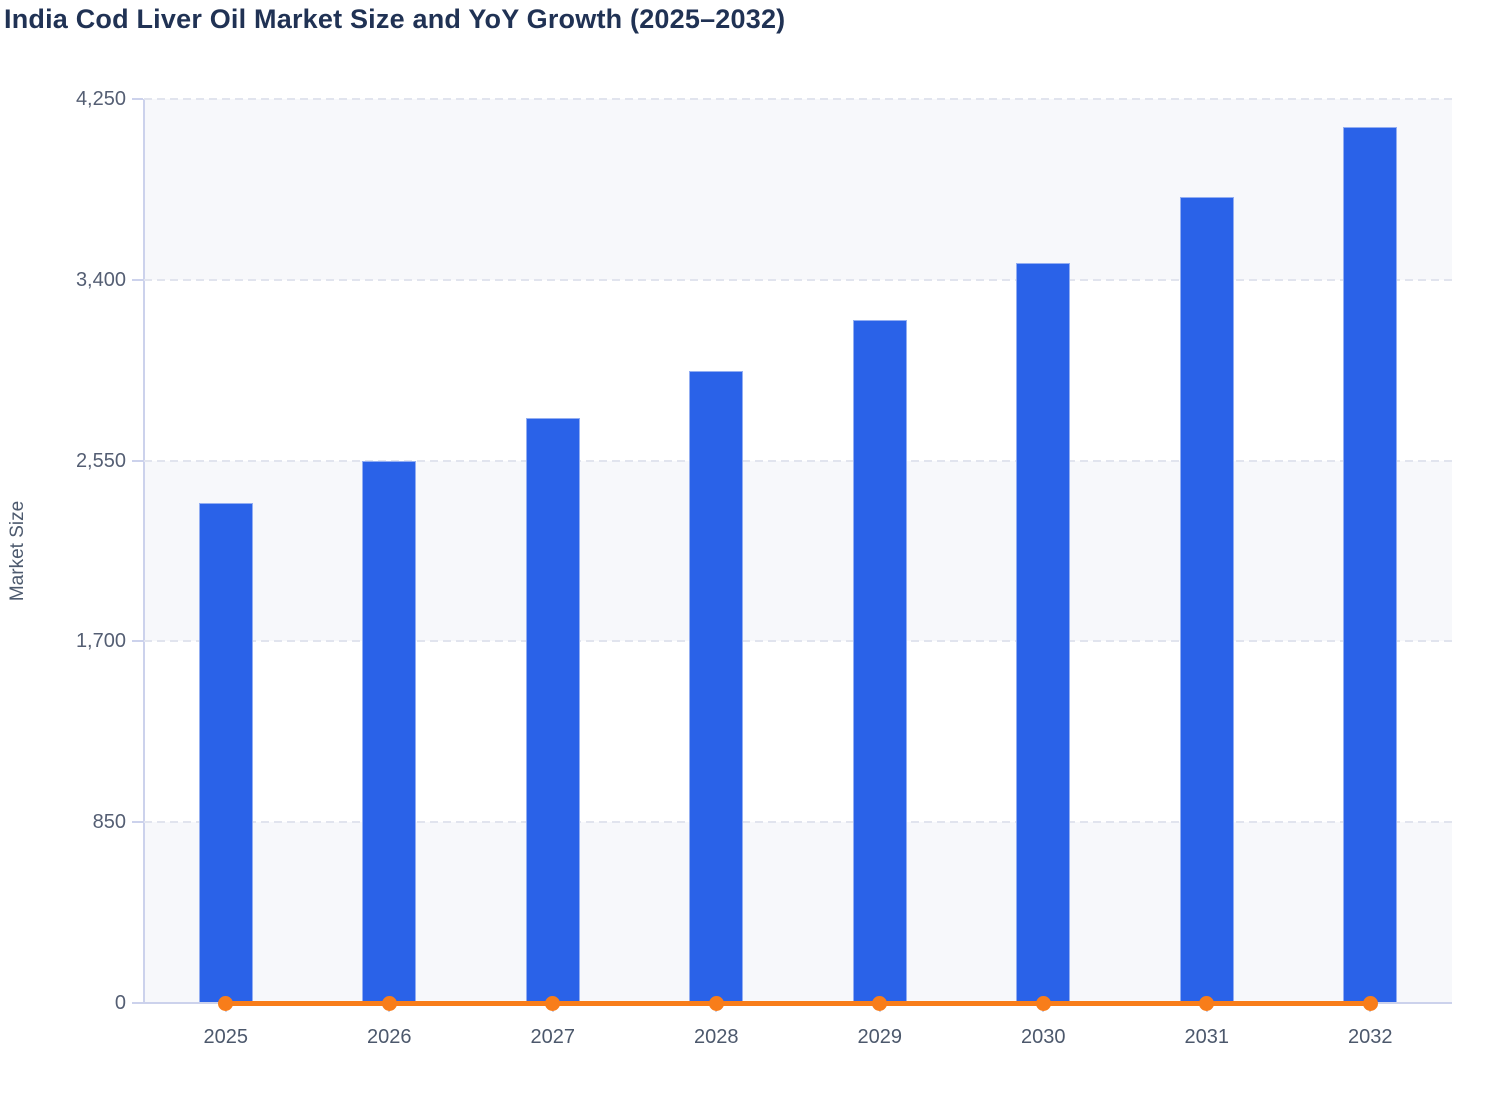 This screenshot has height=1120, width=1508. What do you see at coordinates (100, 641) in the screenshot?
I see `y-tick-label-1700: 1,700` at bounding box center [100, 641].